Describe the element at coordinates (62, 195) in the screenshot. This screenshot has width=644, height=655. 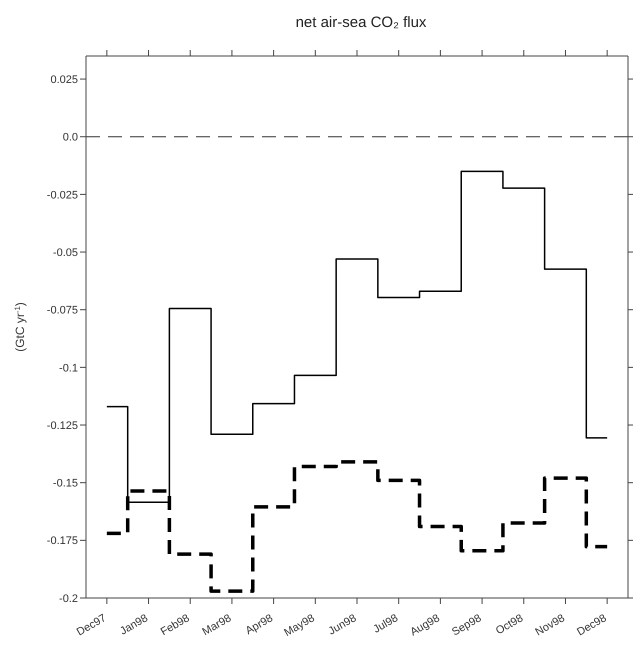
I see `y-tick-label: -0.025` at that location.